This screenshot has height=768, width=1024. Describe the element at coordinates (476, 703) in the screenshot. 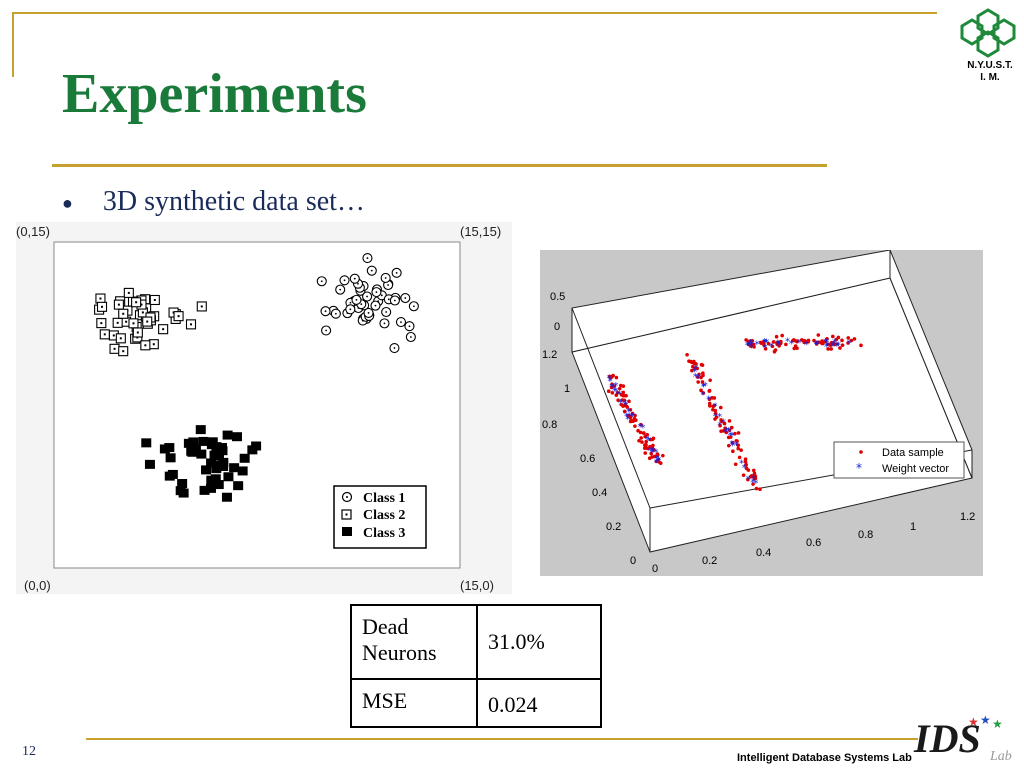

I see `table-row: MSE 0.024` at that location.